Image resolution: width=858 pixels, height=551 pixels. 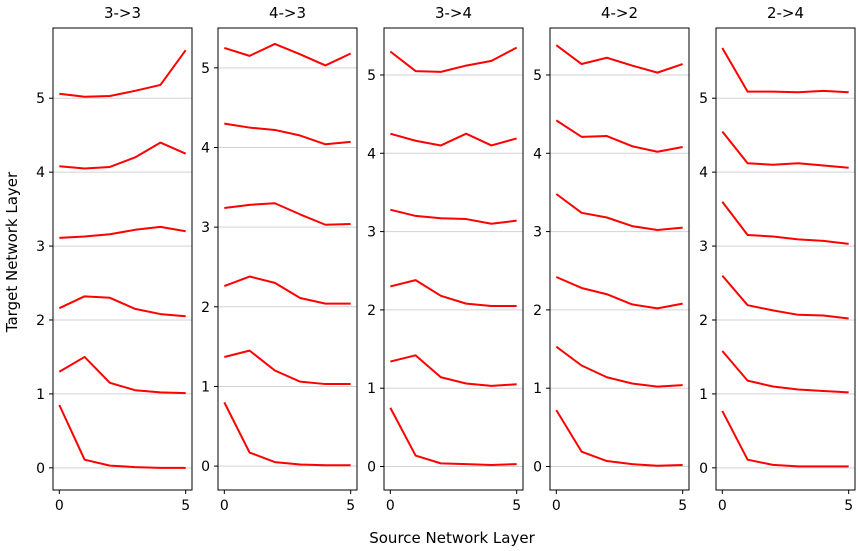 What do you see at coordinates (785, 13) in the screenshot?
I see `subplot-title: 2->4` at bounding box center [785, 13].